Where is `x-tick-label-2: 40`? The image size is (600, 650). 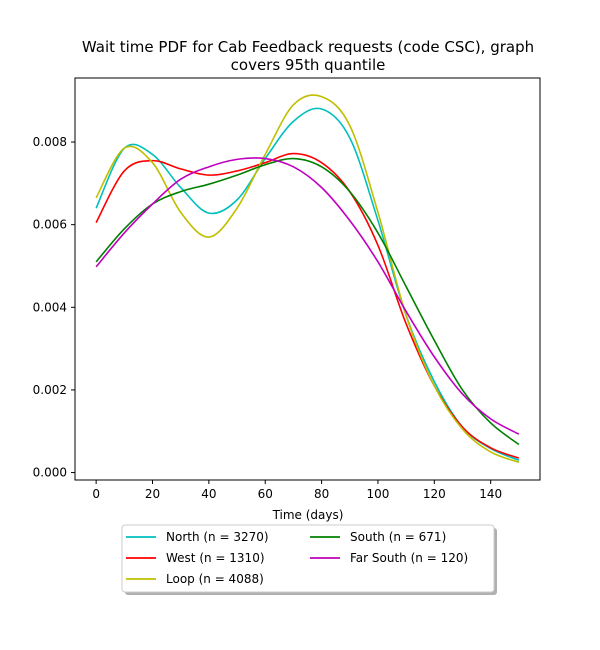
x-tick-label-2: 40 is located at coordinates (208, 494).